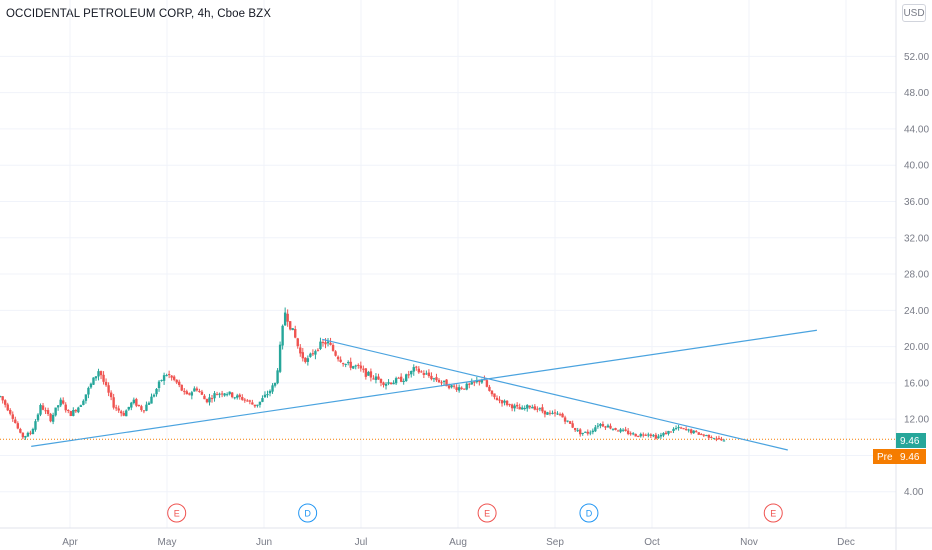  I want to click on currency-badge: USD, so click(914, 13).